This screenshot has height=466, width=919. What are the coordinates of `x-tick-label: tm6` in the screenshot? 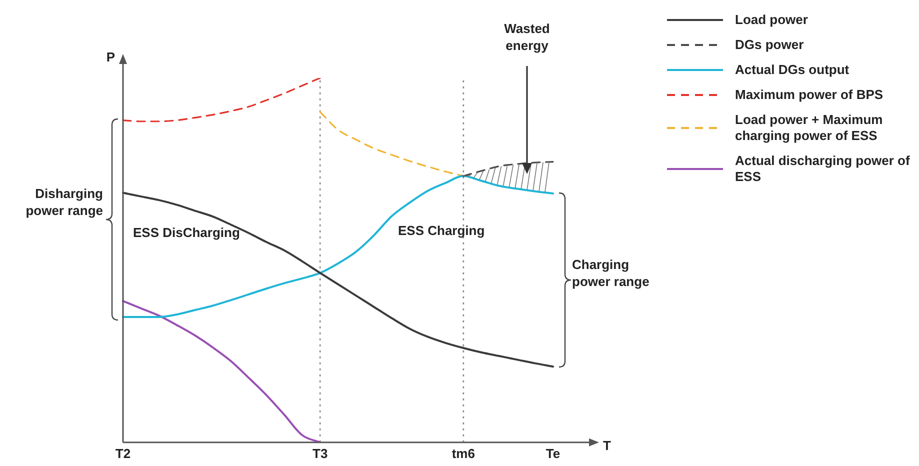 It's located at (463, 453).